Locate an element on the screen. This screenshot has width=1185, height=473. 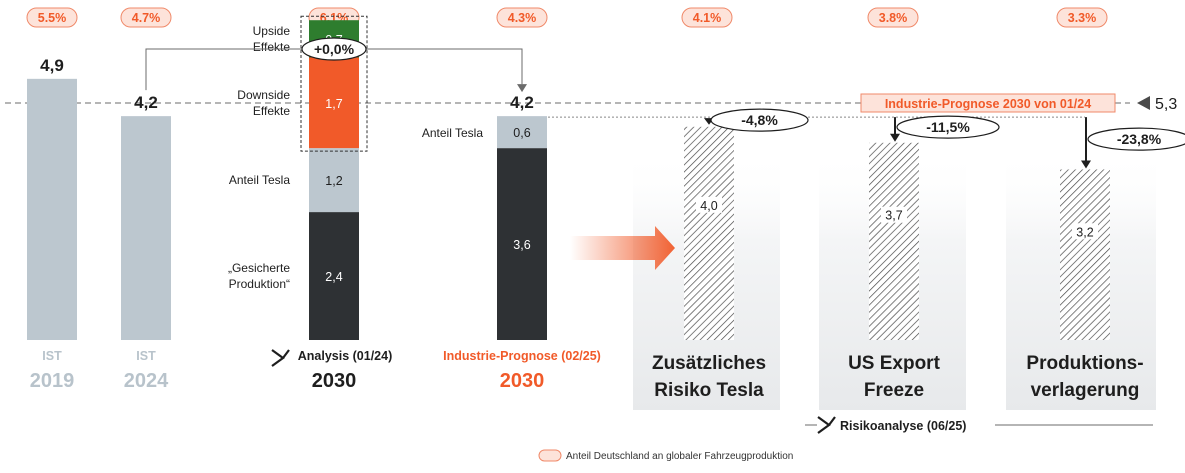
bar-segment-label: 1,2 is located at coordinates (333, 181).